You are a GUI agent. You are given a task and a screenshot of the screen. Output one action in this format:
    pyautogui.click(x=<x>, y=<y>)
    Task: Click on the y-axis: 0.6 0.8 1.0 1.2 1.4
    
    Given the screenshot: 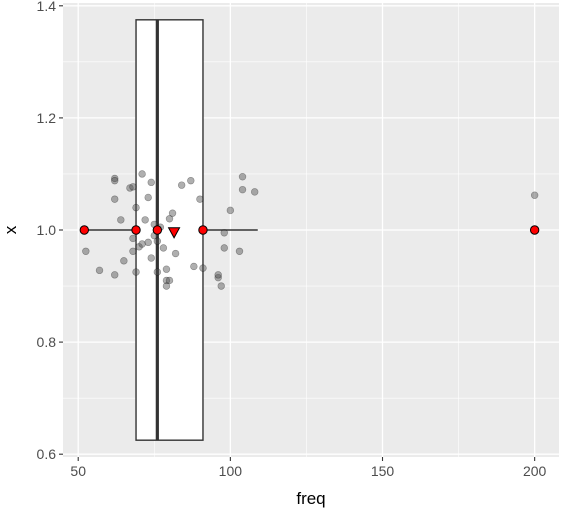 What is the action you would take?
    pyautogui.click(x=50, y=231)
    